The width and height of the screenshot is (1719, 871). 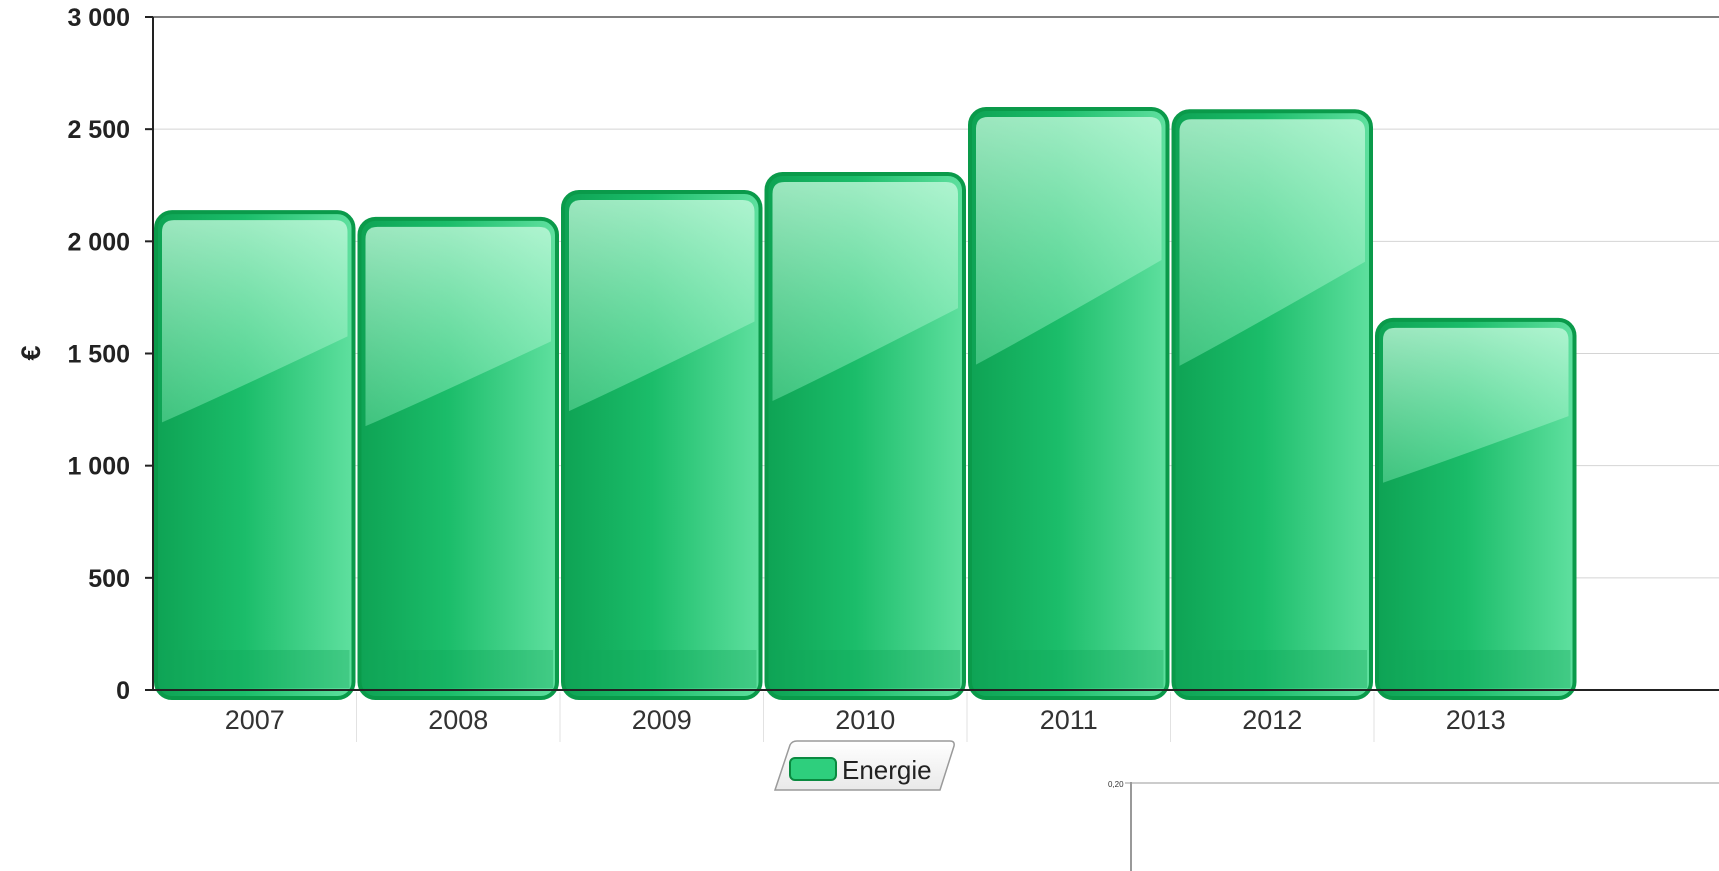 What do you see at coordinates (98, 467) in the screenshot?
I see `y-tick-label: 1 000` at bounding box center [98, 467].